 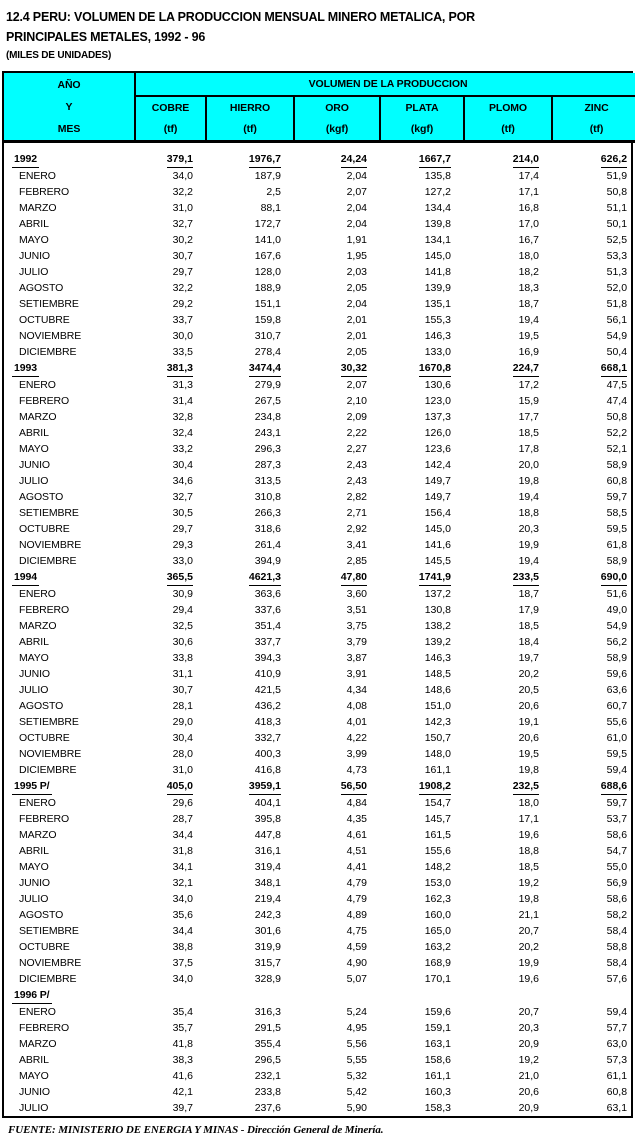 What do you see at coordinates (319, 1092) in the screenshot?
I see `table-row: JUNIO 42,1 233,8 5,42 160,3 20,6 60,8` at bounding box center [319, 1092].